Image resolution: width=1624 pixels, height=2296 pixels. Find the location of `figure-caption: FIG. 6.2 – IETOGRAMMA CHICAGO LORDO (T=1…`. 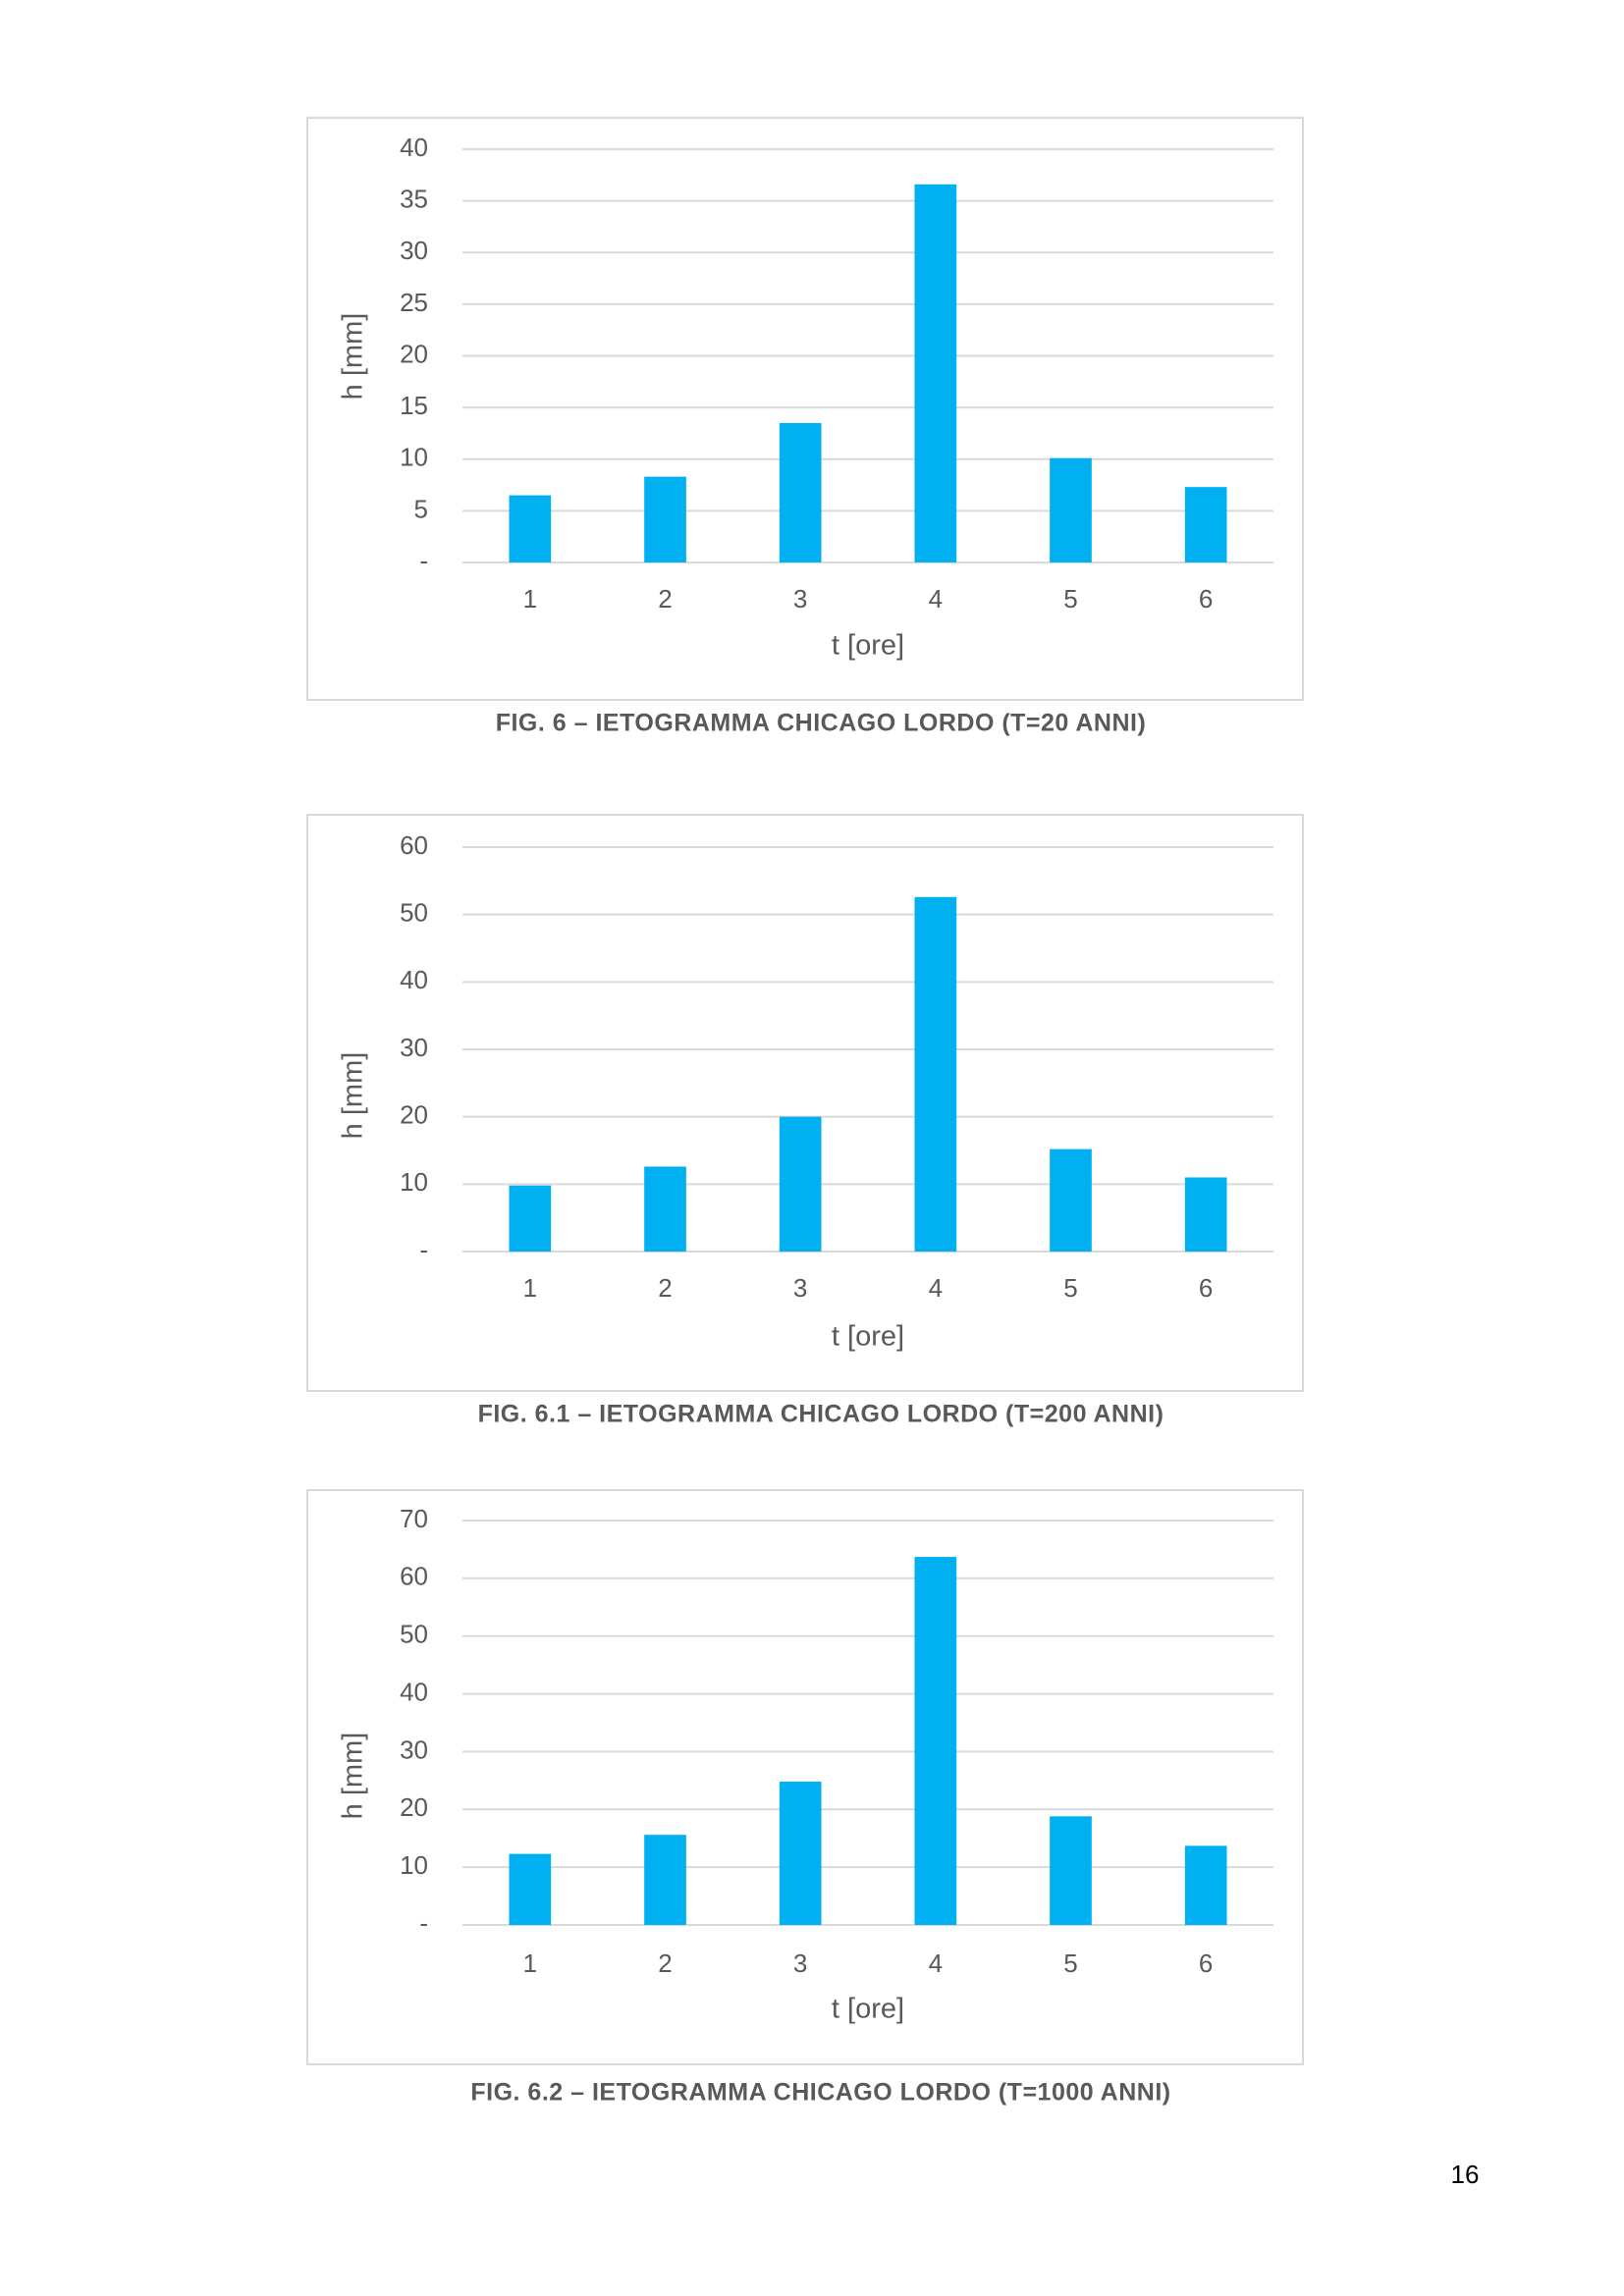

figure-caption: FIG. 6.2 – IETOGRAMMA CHICAGO LORDO (T=1… is located at coordinates (820, 2093).